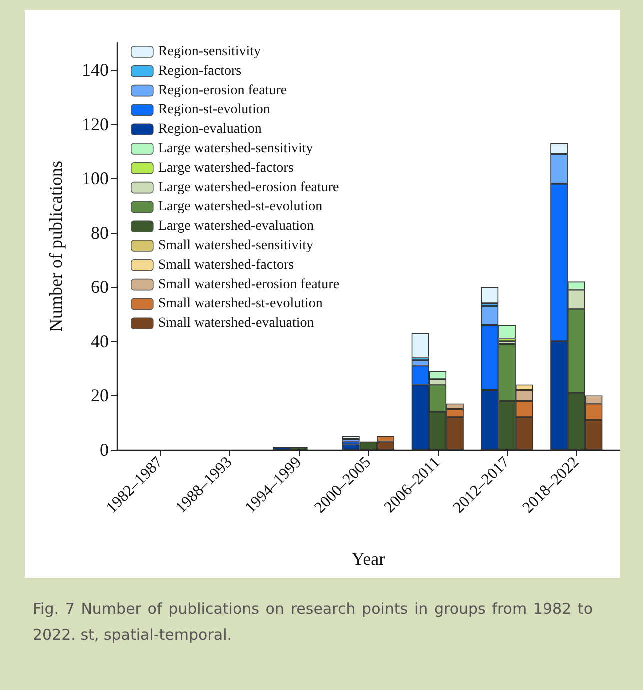 Image resolution: width=643 pixels, height=690 pixels. I want to click on legend-label: Region-factors, so click(200, 71).